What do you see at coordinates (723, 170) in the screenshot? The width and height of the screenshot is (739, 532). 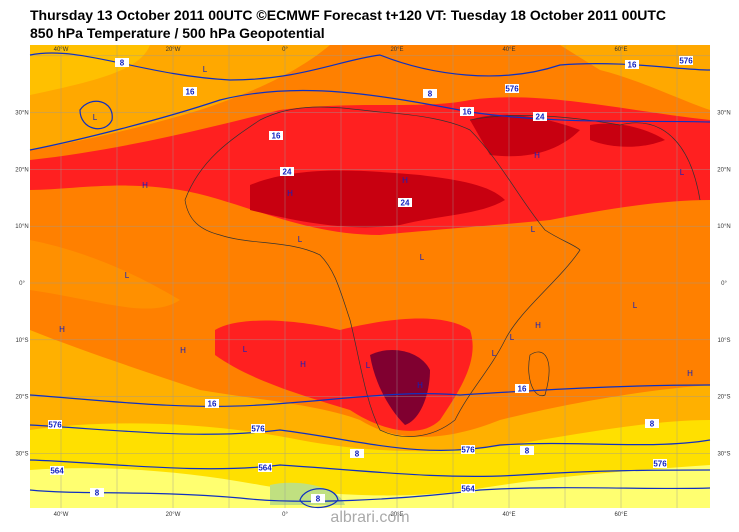 I see `lat-label-right: 20°N` at bounding box center [723, 170].